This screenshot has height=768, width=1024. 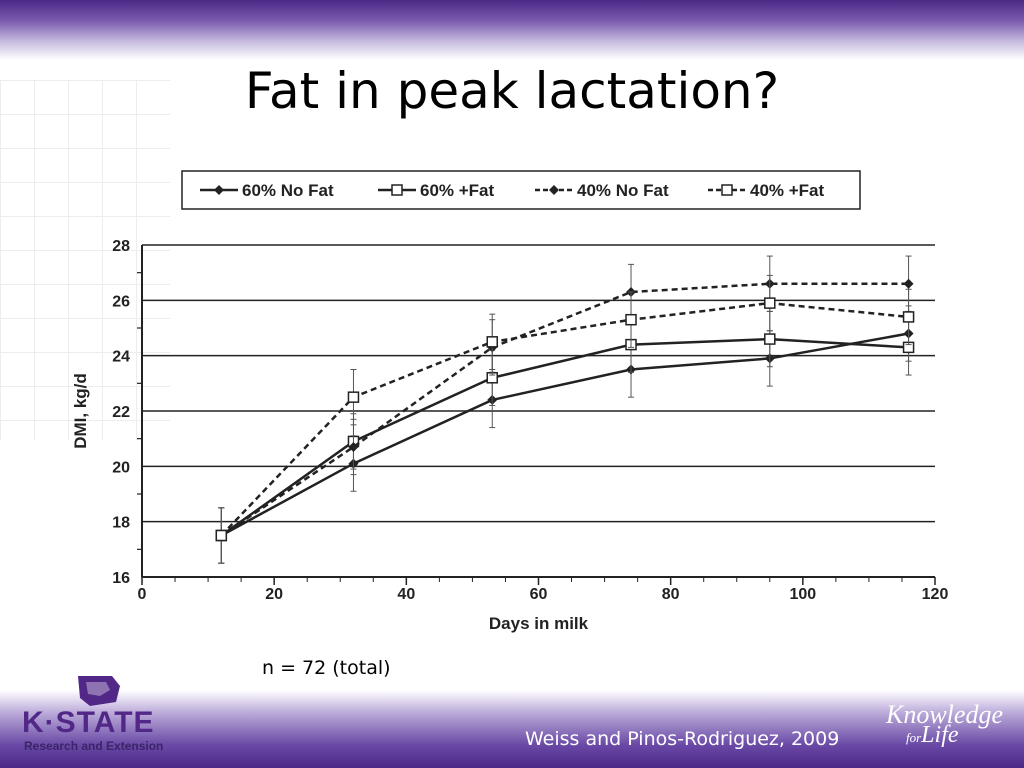 What do you see at coordinates (935, 594) in the screenshot?
I see `x-tick-label-120: 120` at bounding box center [935, 594].